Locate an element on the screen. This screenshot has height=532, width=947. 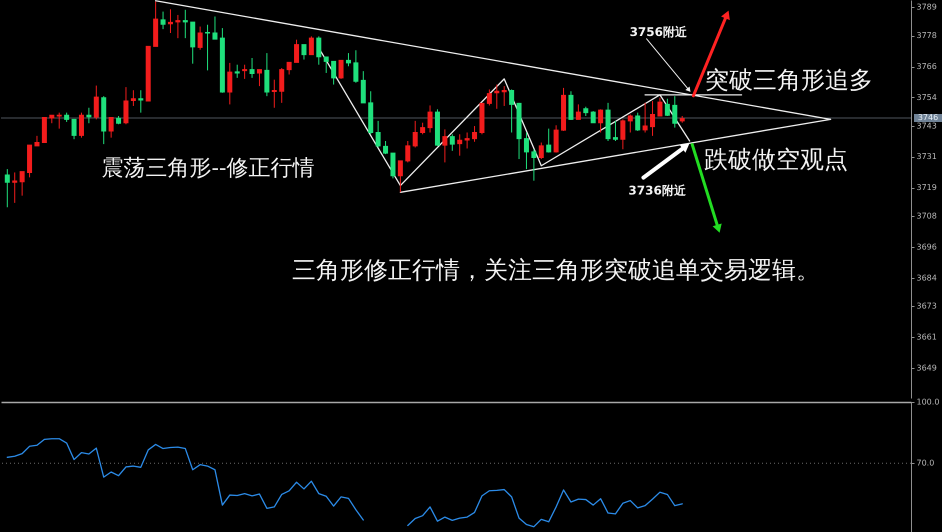
y-tick-label: 100.0 is located at coordinates (928, 402).